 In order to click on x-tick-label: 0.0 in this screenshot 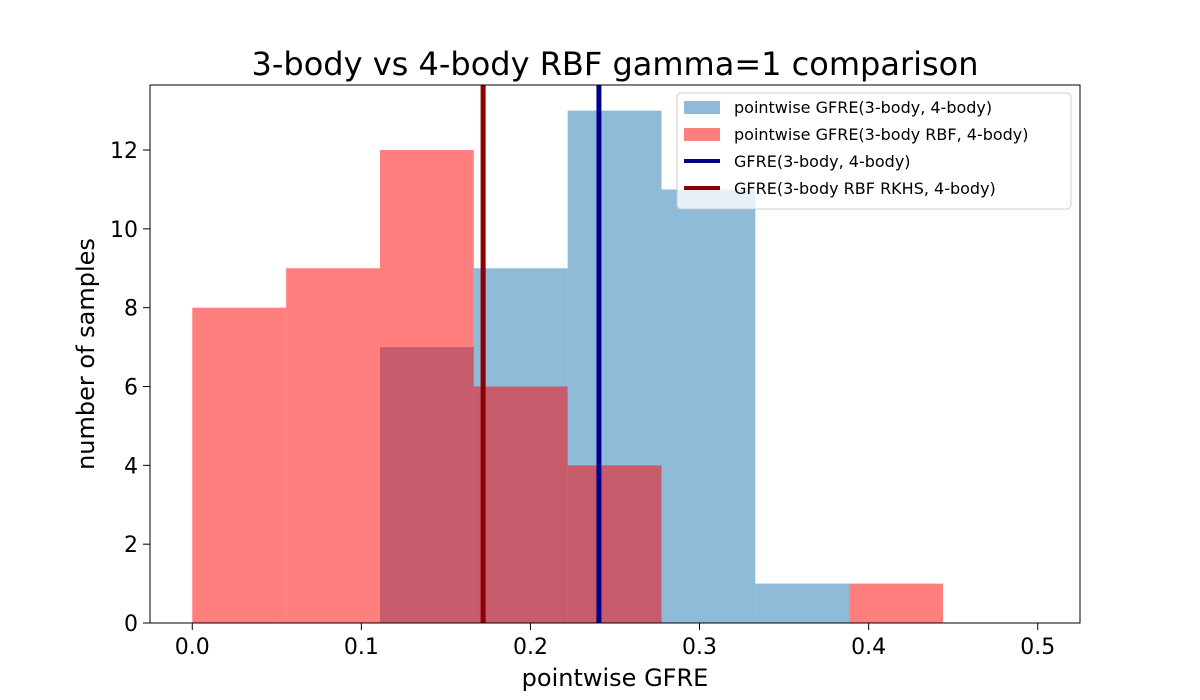, I will do `click(192, 647)`.